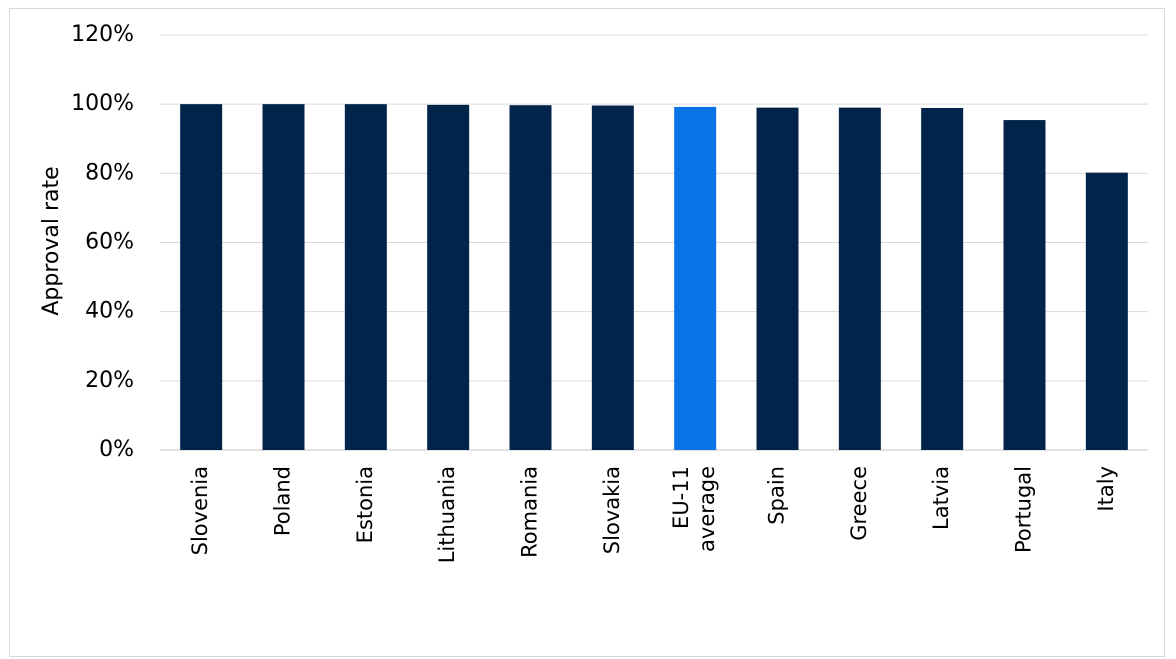 The width and height of the screenshot is (1176, 659). Describe the element at coordinates (447, 514) in the screenshot. I see `x-category-label: Lithuania` at that location.